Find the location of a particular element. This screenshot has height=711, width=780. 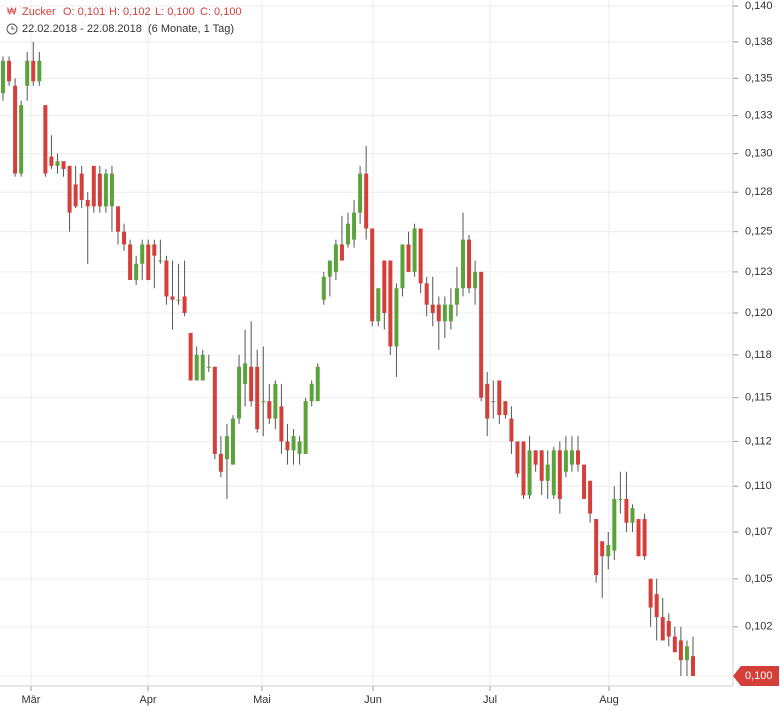

chart-icon: ₩ is located at coordinates (12, 12).